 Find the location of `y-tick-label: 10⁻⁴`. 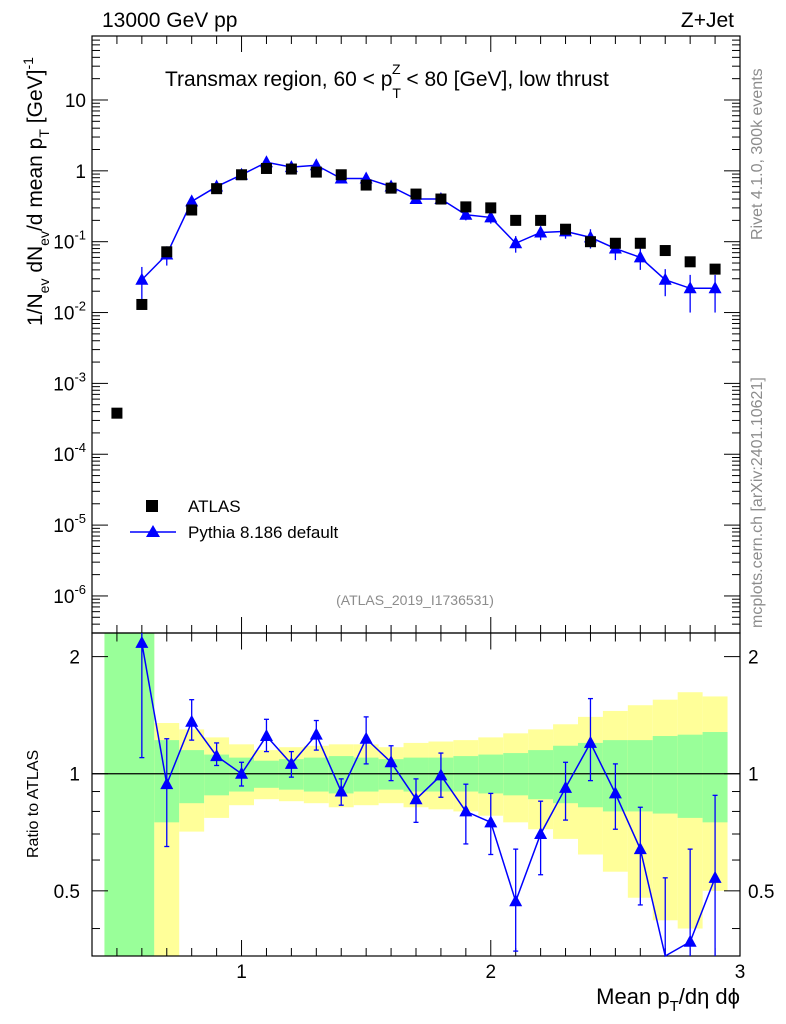

y-tick-label: 10⁻⁴ is located at coordinates (69, 453).